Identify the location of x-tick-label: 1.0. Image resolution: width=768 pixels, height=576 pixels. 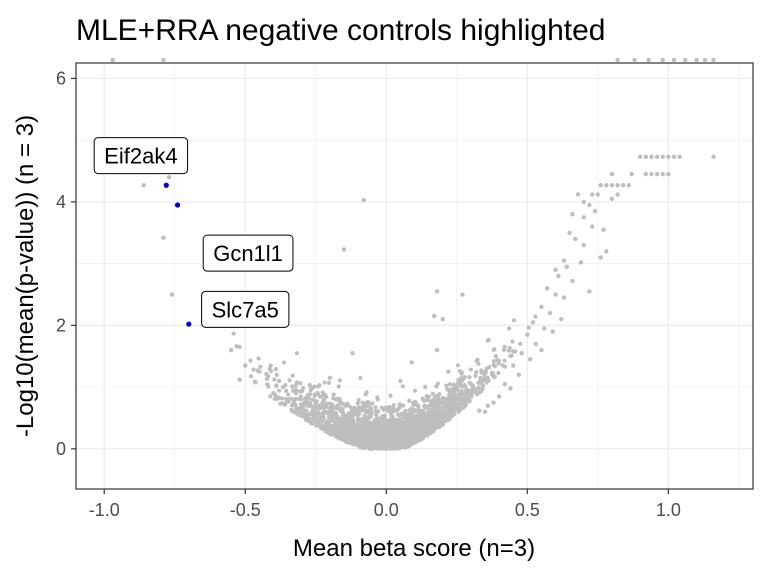
(668, 510).